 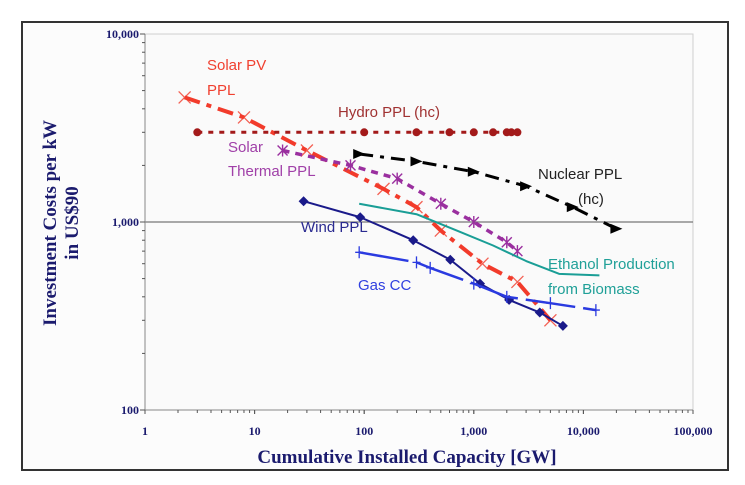 What do you see at coordinates (272, 171) in the screenshot?
I see `label-solar-thermal-2: Thermal PPL` at bounding box center [272, 171].